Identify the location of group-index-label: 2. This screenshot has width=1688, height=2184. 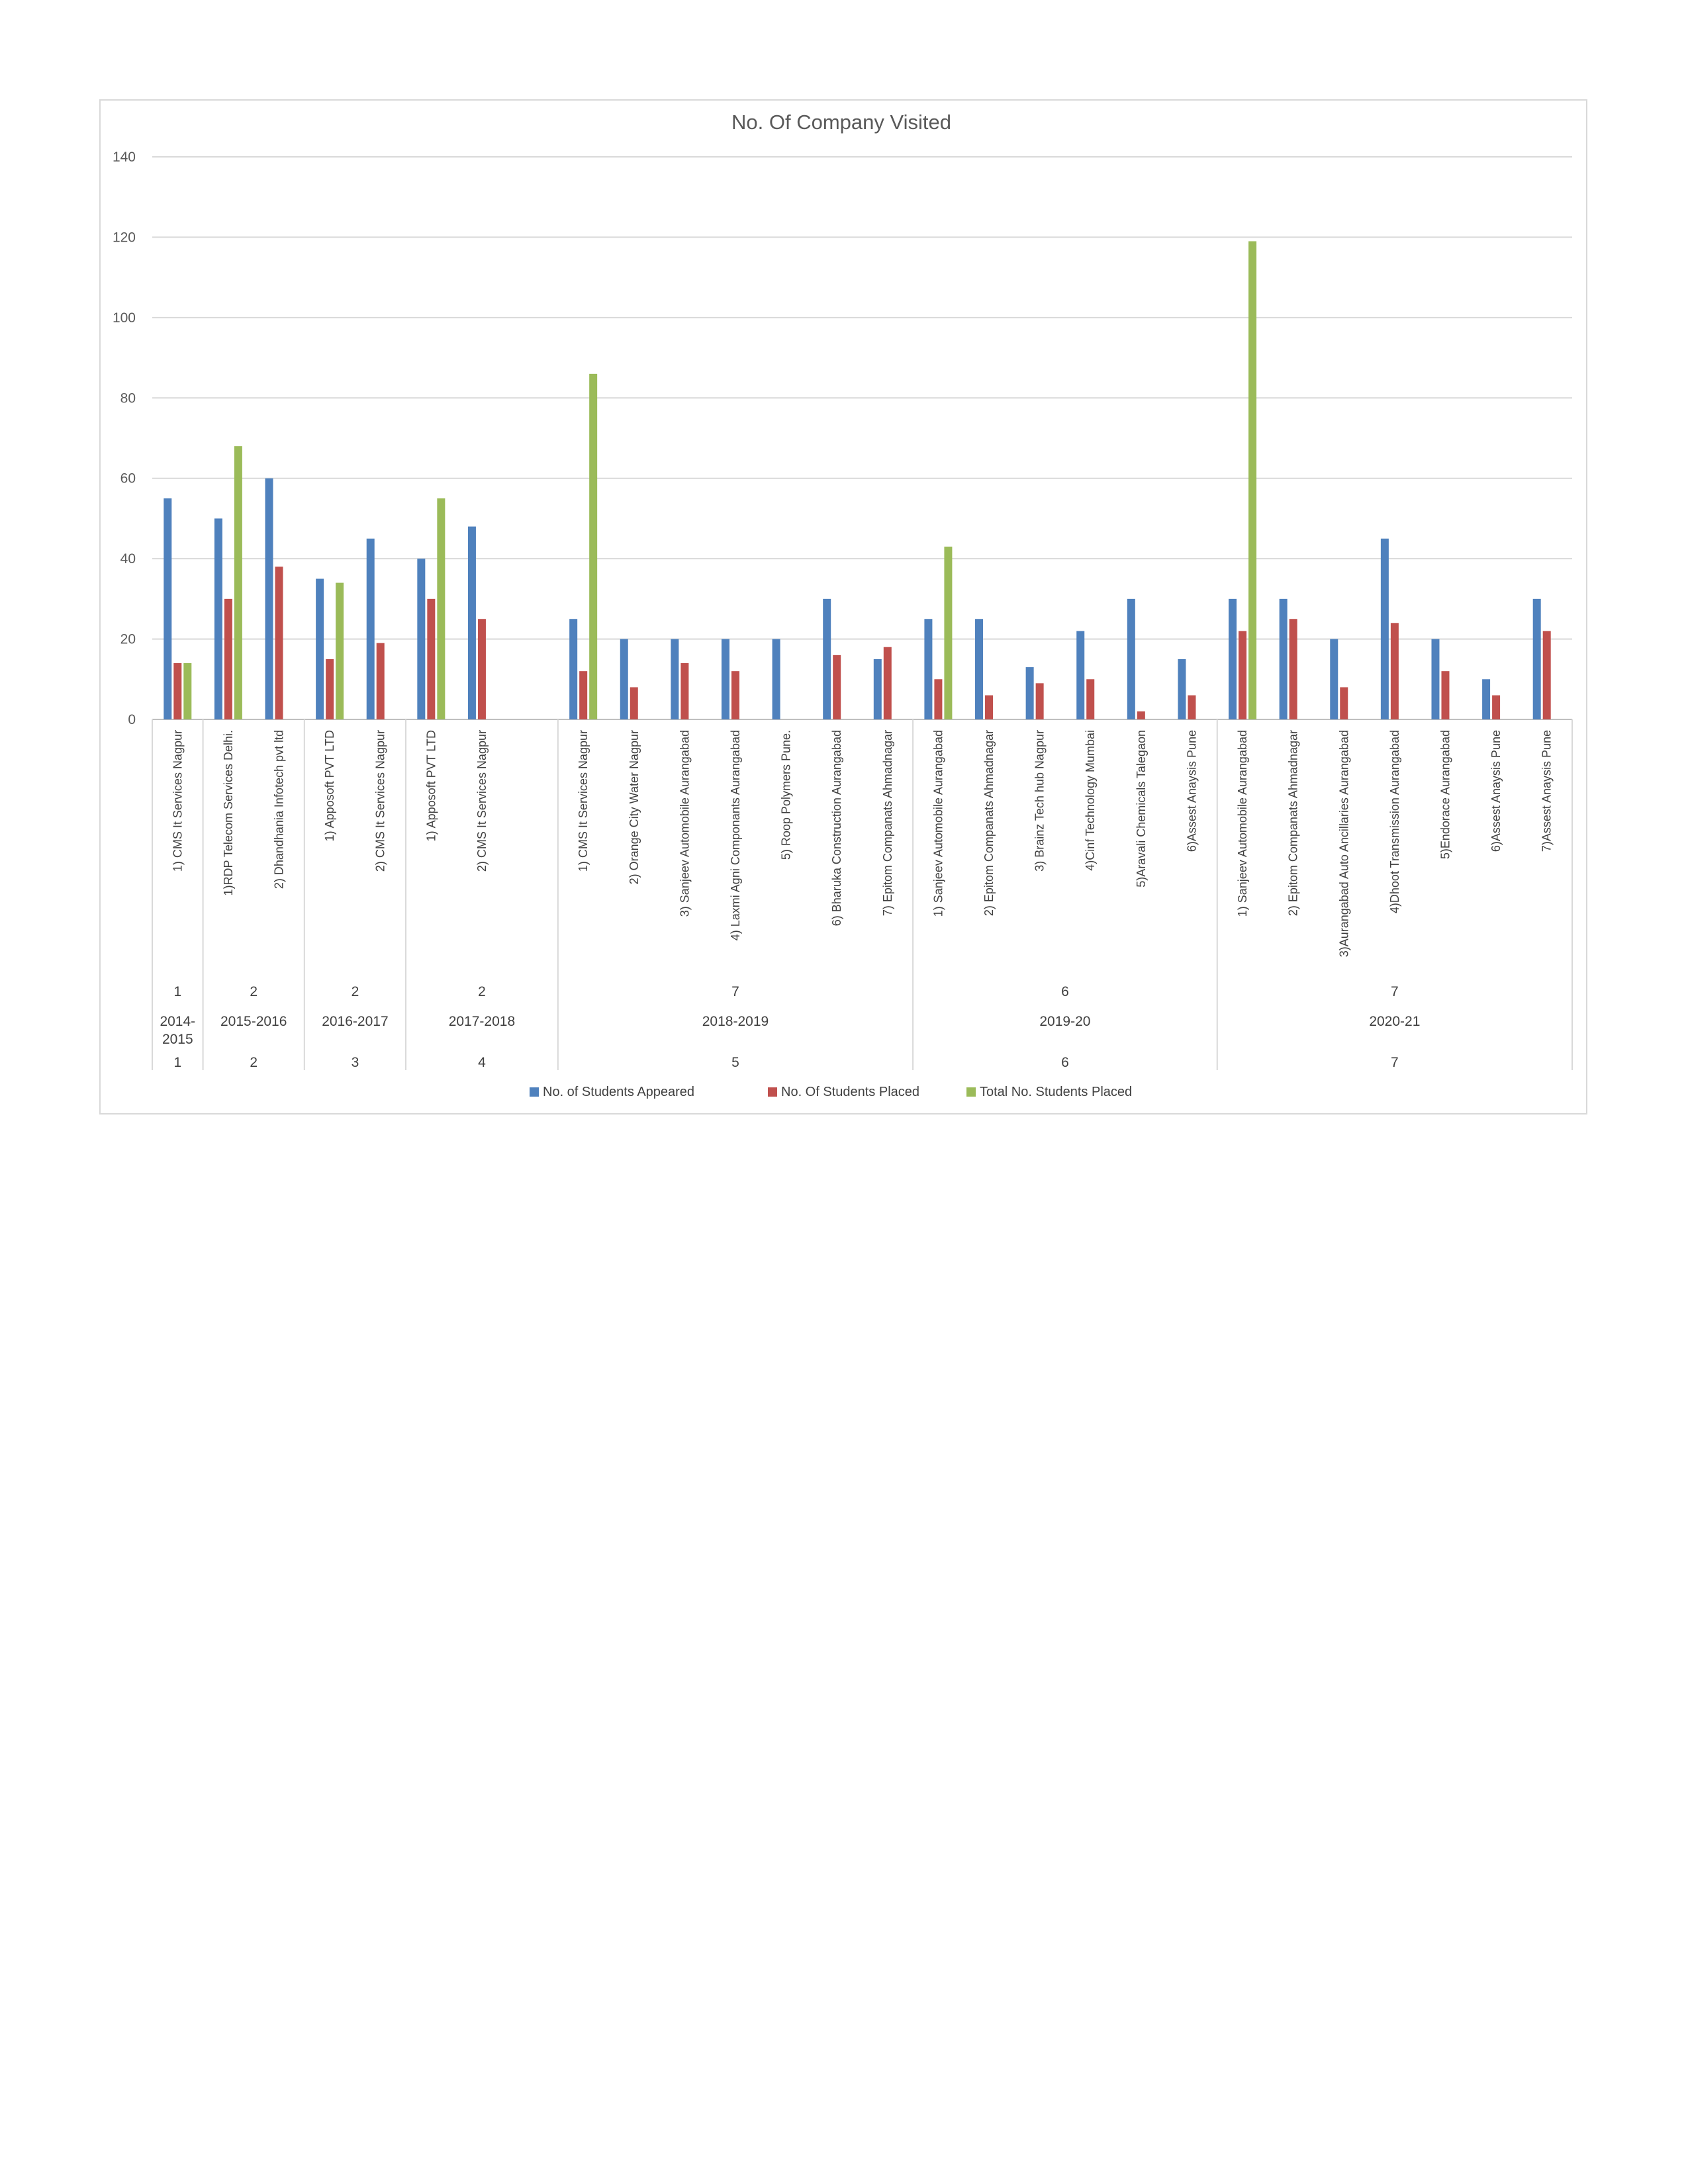
(254, 1062).